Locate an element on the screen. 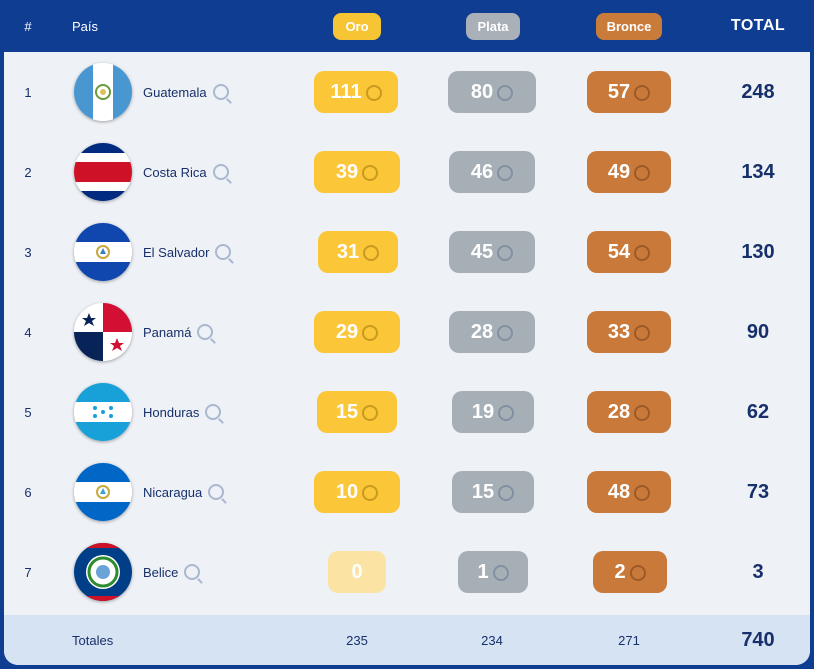 Image resolution: width=814 pixels, height=669 pixels. row-total: 90 is located at coordinates (758, 331).